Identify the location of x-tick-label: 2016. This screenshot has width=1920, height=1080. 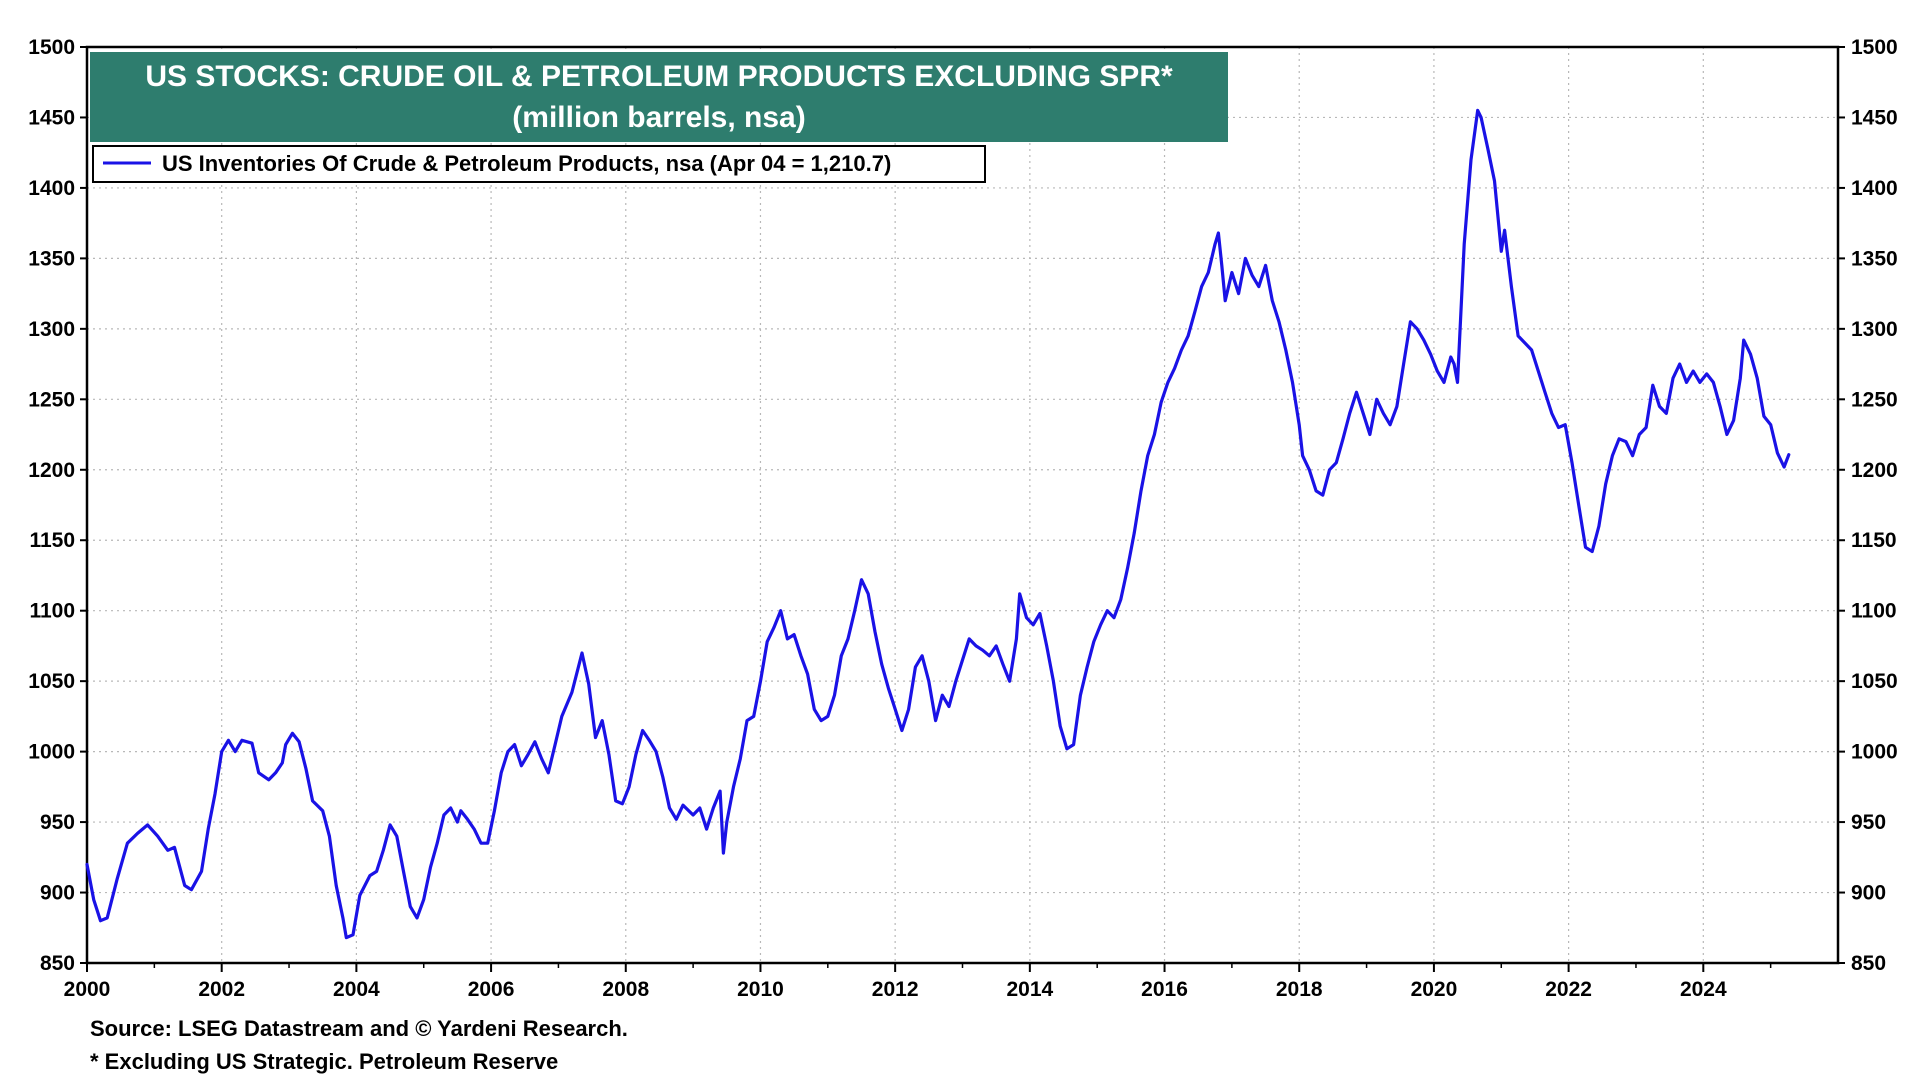
(1164, 989).